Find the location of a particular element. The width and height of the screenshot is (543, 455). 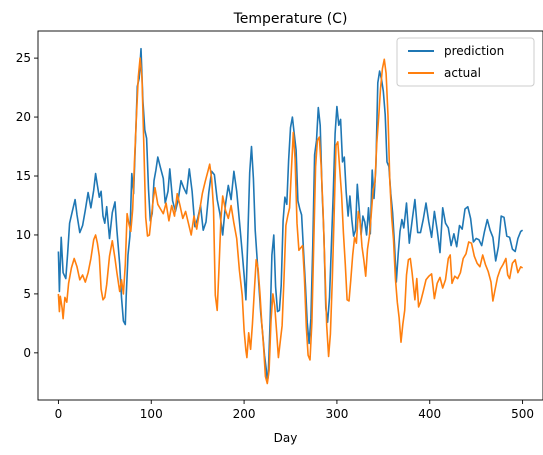

y-tick-label: 0 is located at coordinates (27, 353).